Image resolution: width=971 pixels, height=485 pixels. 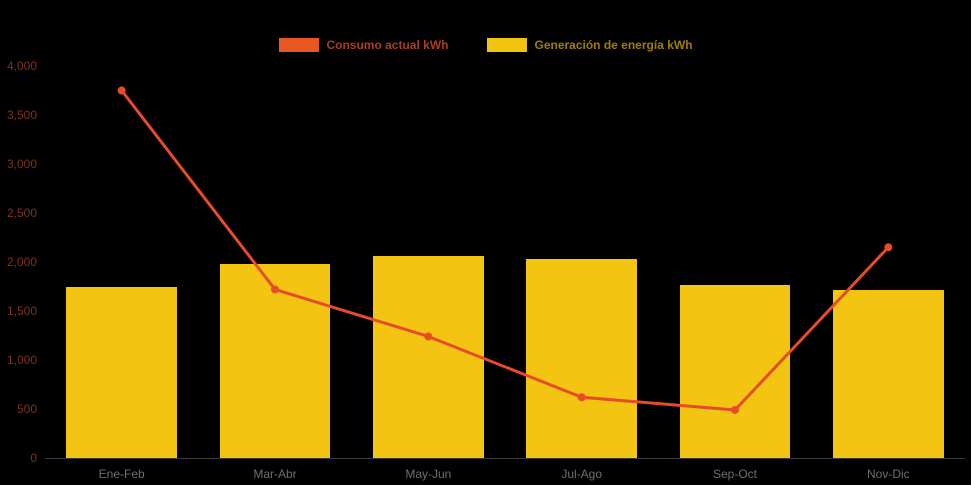 I want to click on consumo-point-jul-ago, so click(x=581, y=397).